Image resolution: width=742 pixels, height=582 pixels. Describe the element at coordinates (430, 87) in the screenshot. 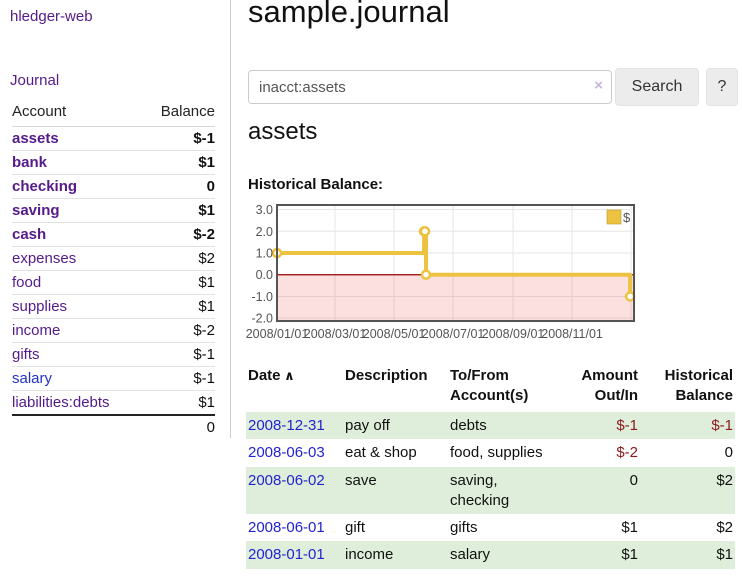

I see `search-input` at that location.